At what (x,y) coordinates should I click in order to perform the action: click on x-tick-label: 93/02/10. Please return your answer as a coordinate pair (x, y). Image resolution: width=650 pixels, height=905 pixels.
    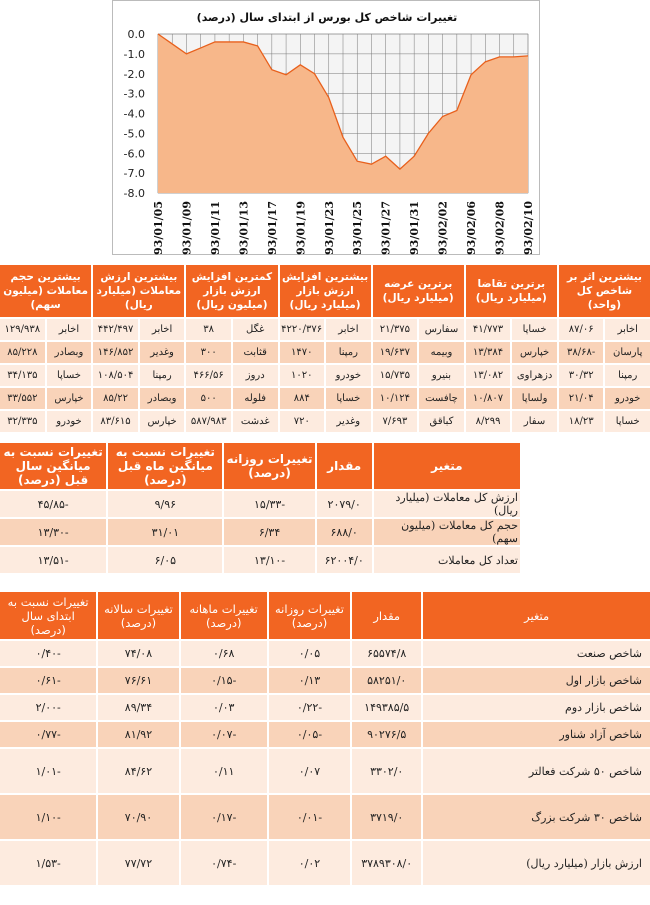
    Looking at the image, I should click on (528, 228).